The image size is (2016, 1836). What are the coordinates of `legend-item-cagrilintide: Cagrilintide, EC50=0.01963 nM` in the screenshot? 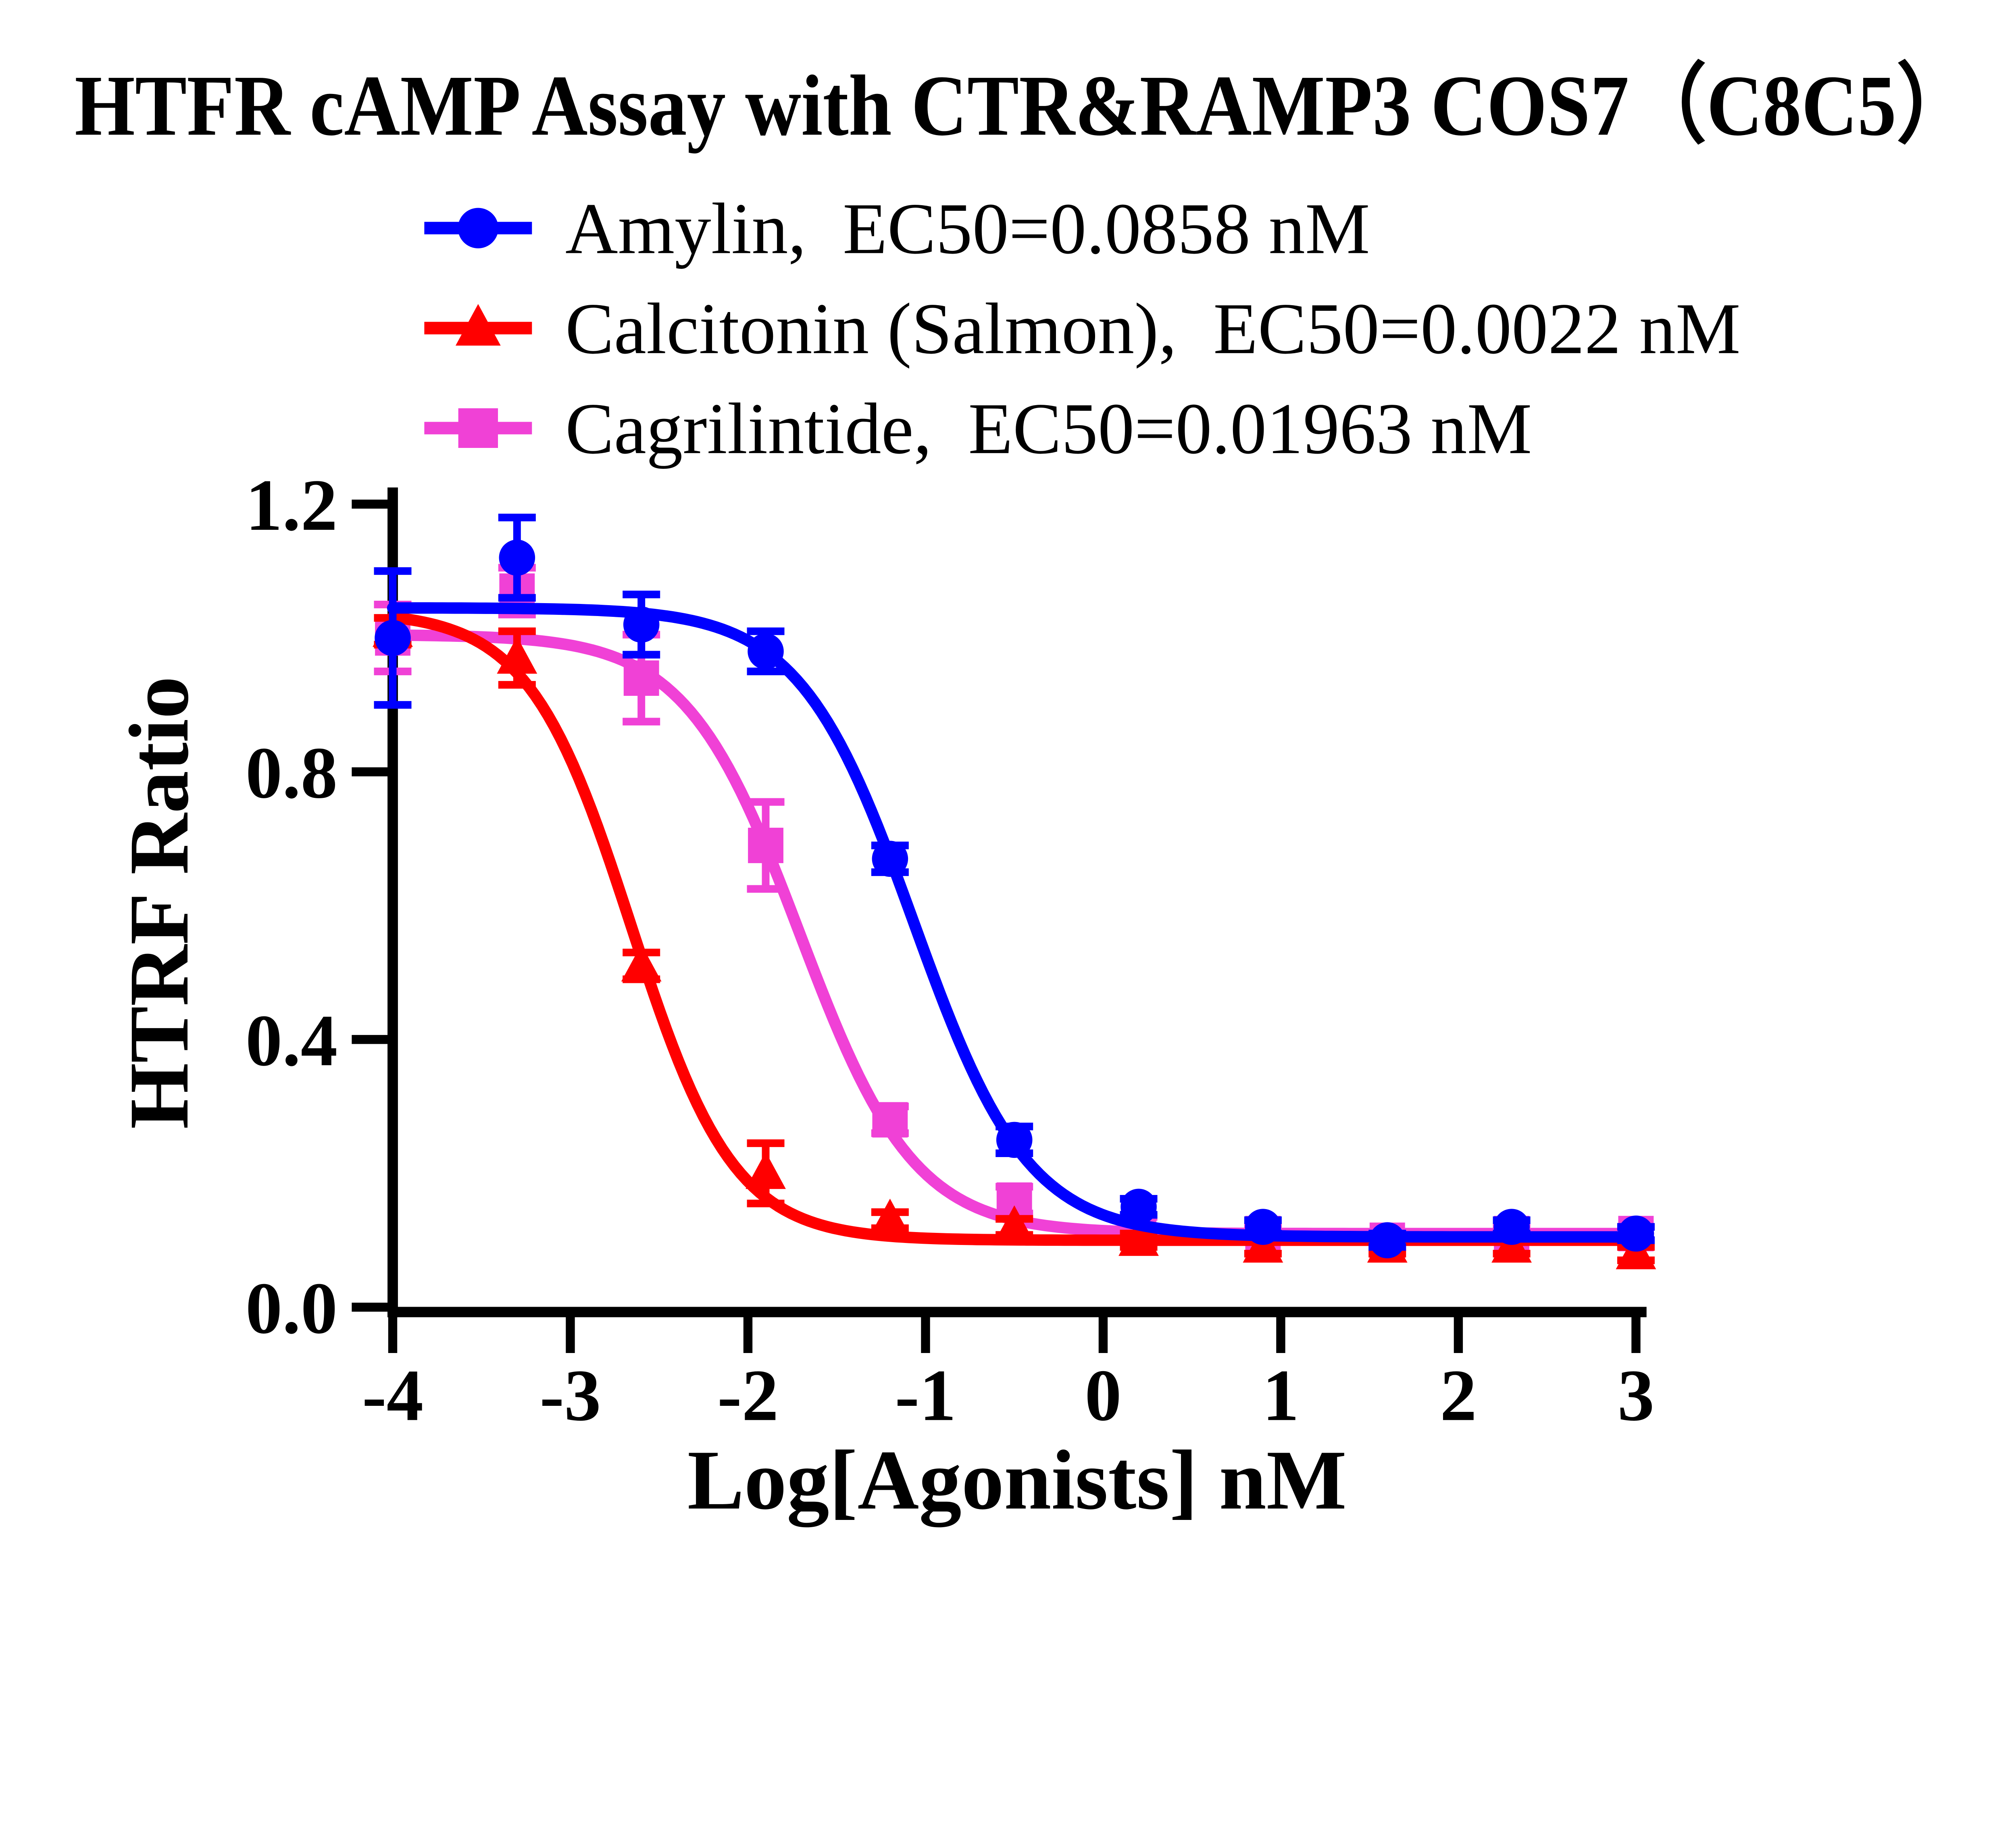 It's located at (978, 429).